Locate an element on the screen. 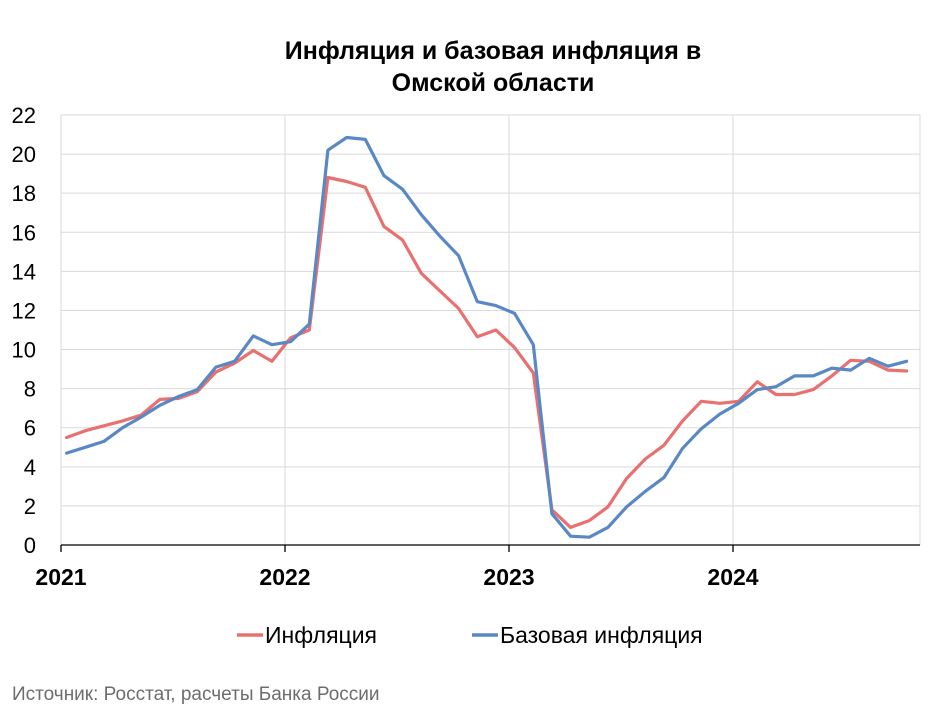 The image size is (950, 713). y-tick-label: 8 is located at coordinates (30, 389).